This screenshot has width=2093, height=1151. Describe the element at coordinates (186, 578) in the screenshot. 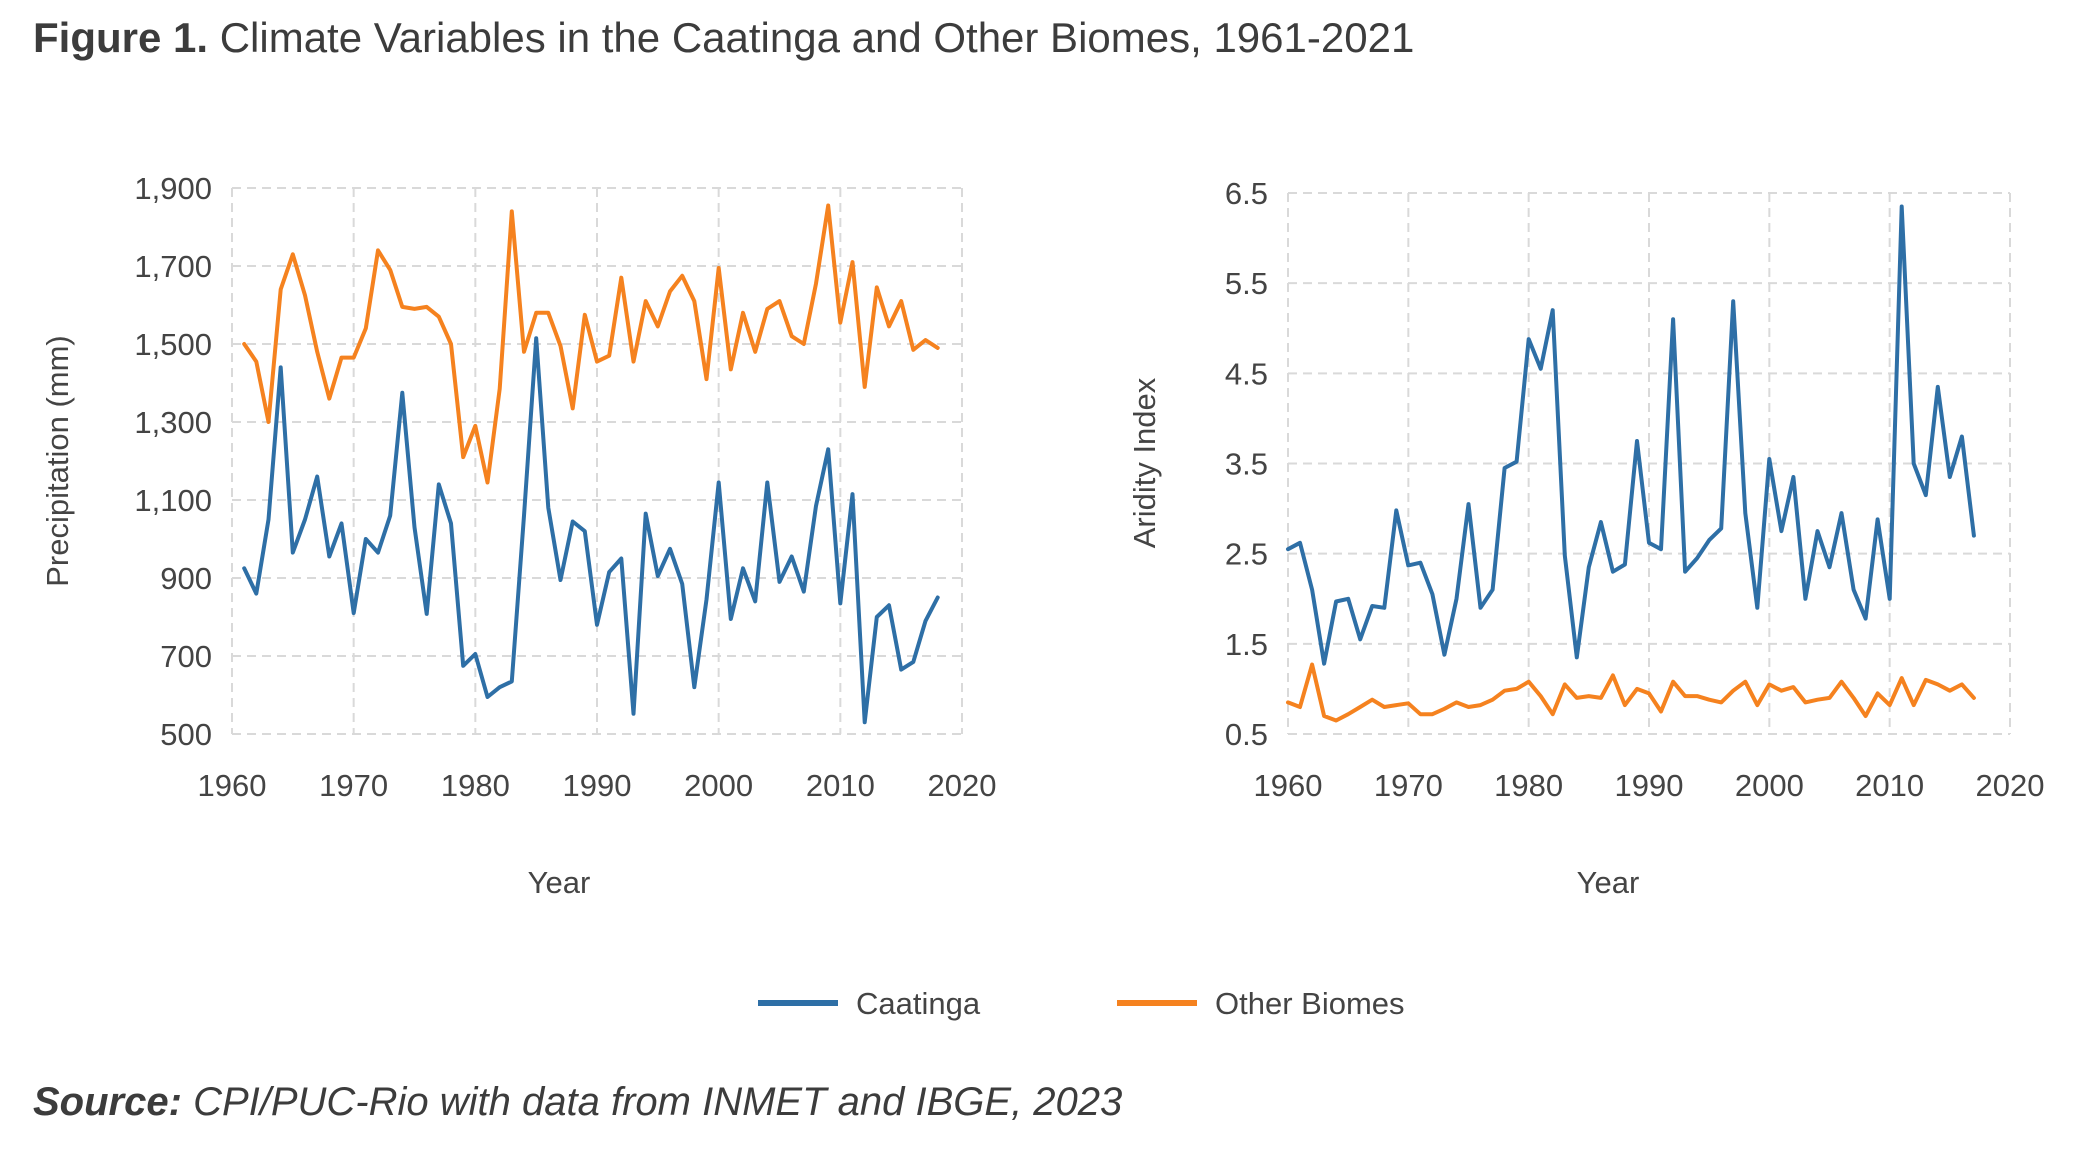

I see `y-tick-label: 900` at that location.